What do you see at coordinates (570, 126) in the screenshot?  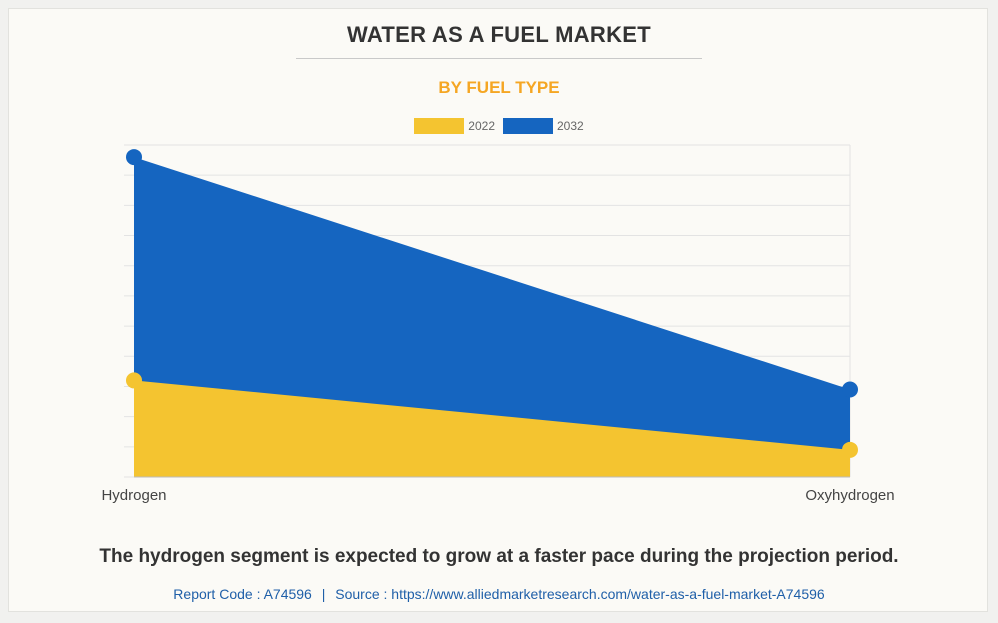 I see `legend-label-2032: 2032` at bounding box center [570, 126].